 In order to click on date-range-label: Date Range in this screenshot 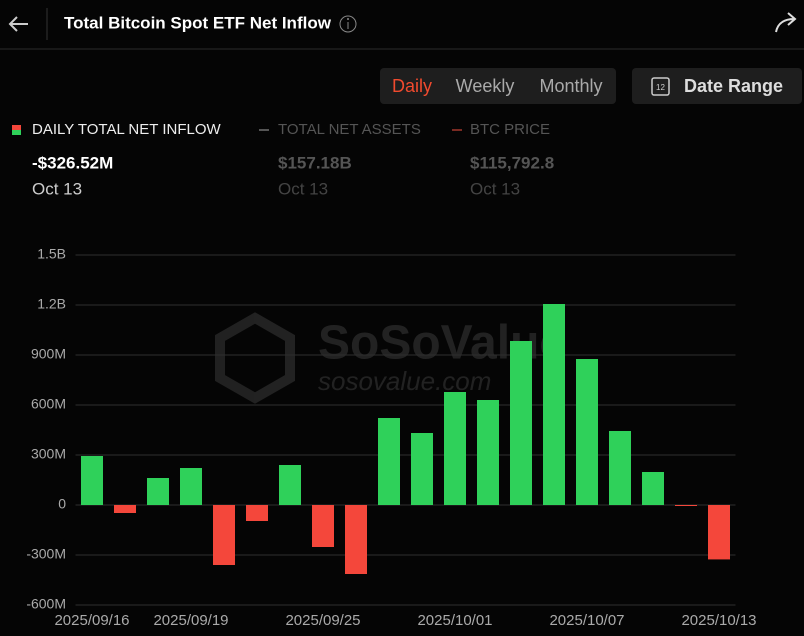, I will do `click(733, 86)`.